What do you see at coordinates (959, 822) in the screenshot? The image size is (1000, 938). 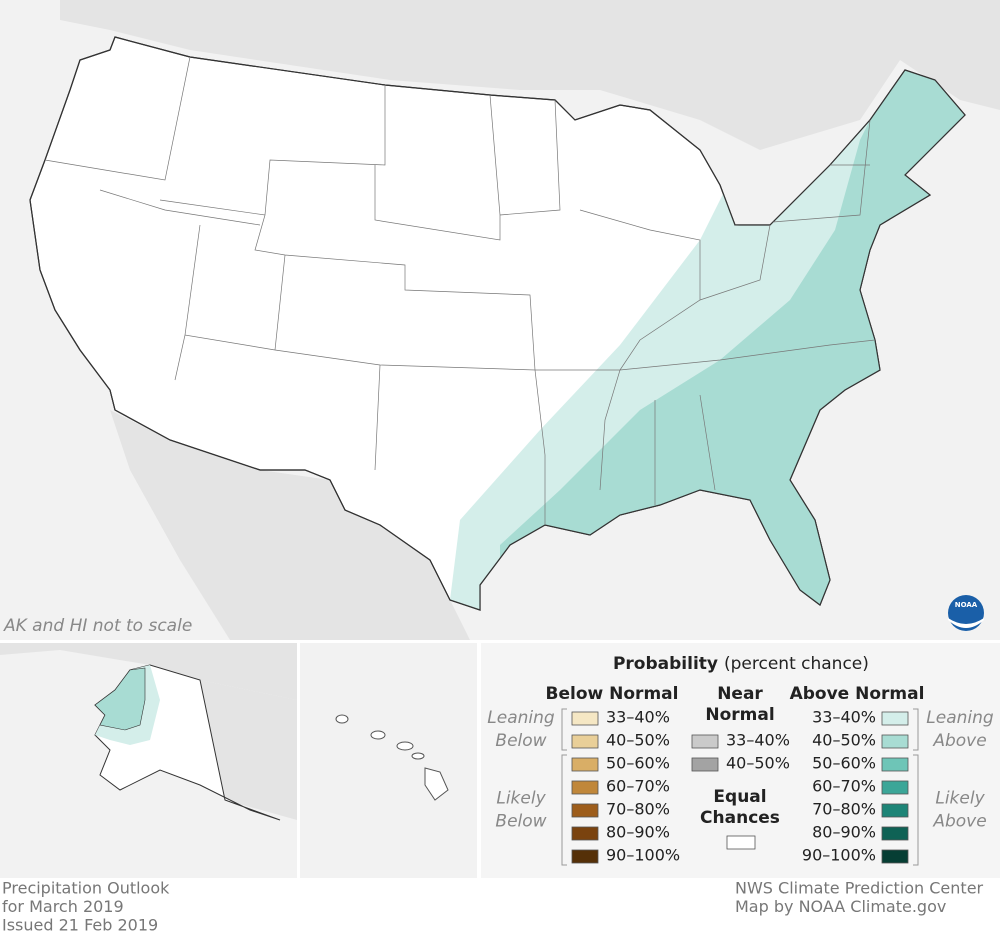 I see `likely-label: Above` at bounding box center [959, 822].